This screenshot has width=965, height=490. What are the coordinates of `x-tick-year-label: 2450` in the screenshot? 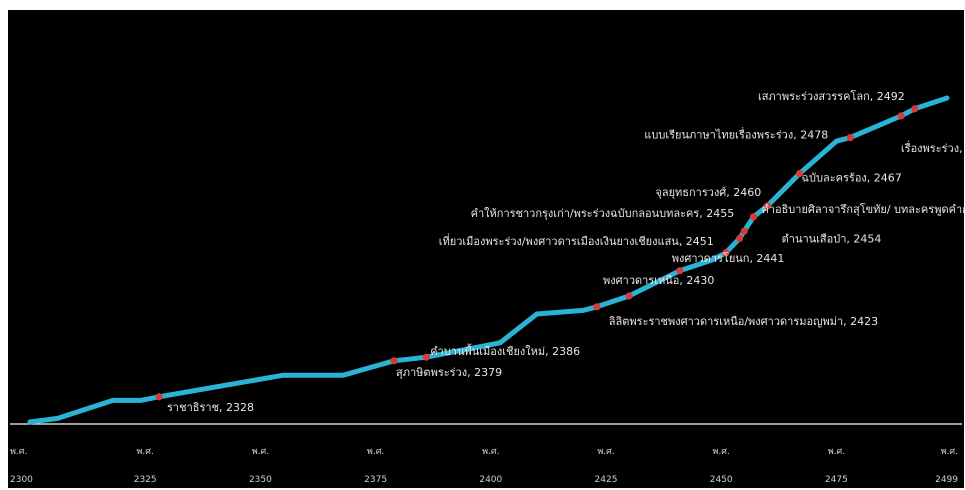 It's located at (721, 480).